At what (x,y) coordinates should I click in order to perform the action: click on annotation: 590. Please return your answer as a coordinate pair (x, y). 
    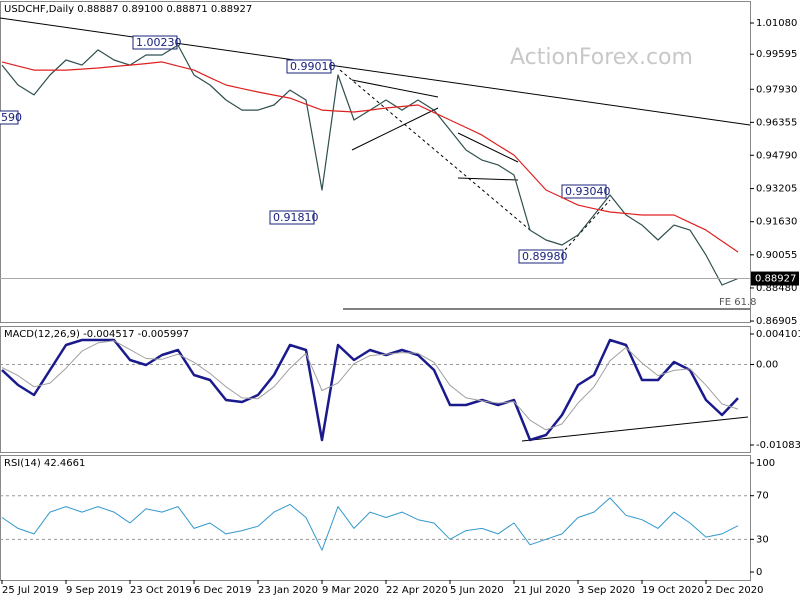
    Looking at the image, I should click on (11, 117).